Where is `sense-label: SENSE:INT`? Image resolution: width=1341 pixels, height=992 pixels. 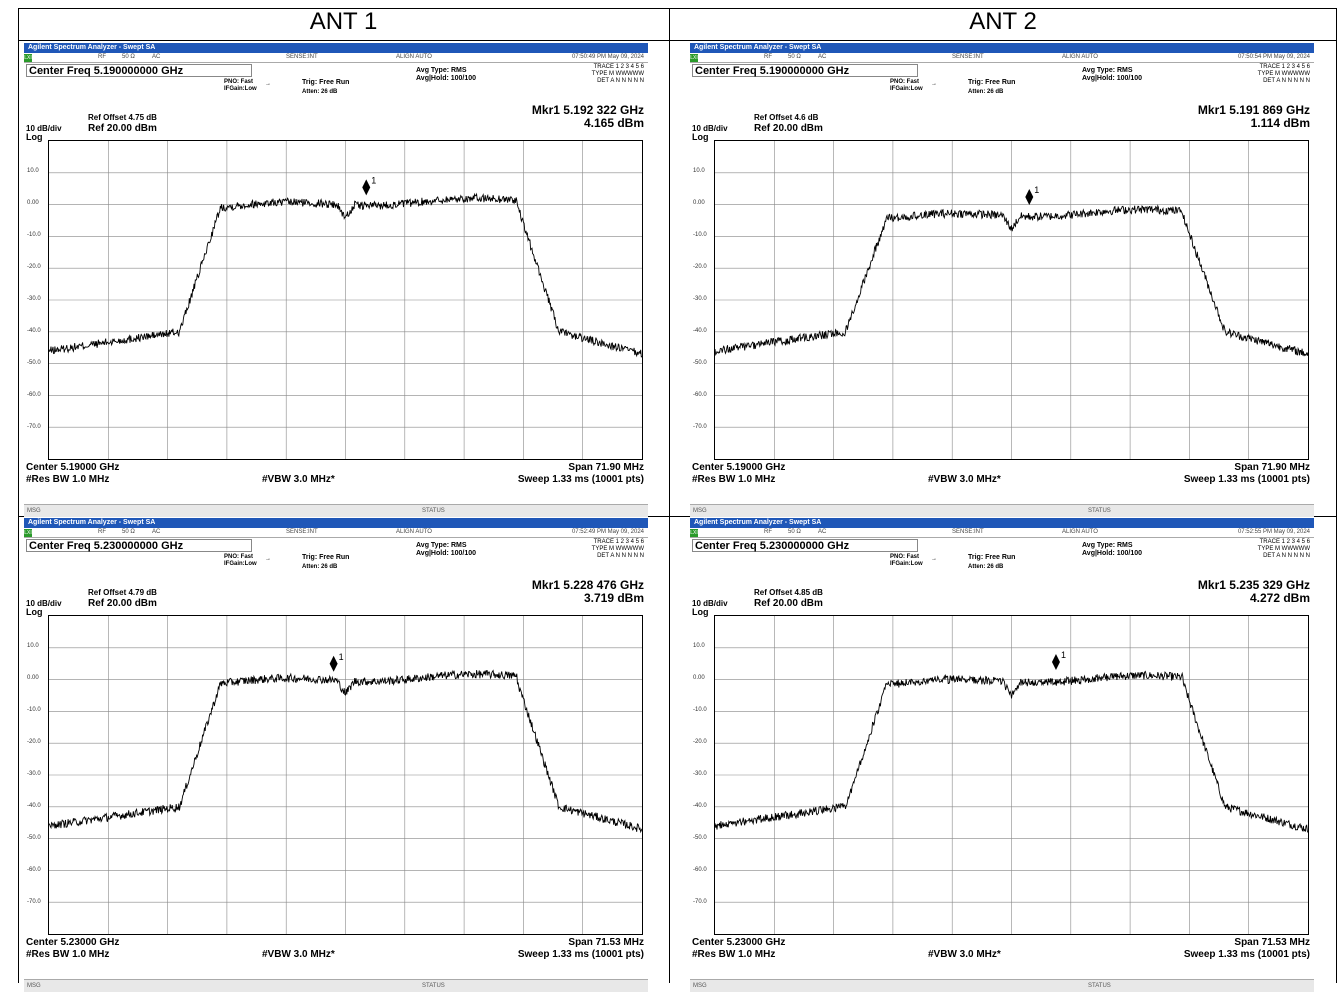
sense-label: SENSE:INT is located at coordinates (302, 57).